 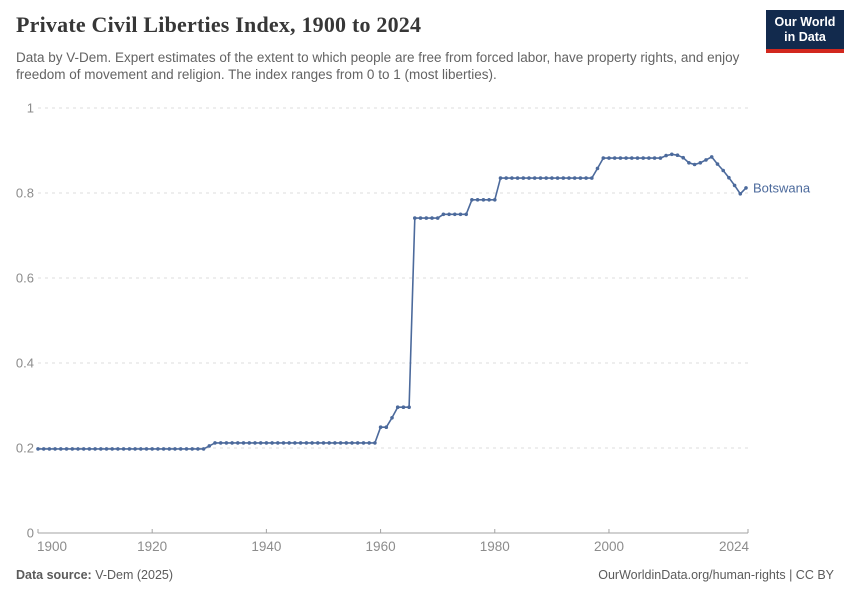 I want to click on license-note: OurWorldinData.org/human-rights | CC BY, so click(x=716, y=575).